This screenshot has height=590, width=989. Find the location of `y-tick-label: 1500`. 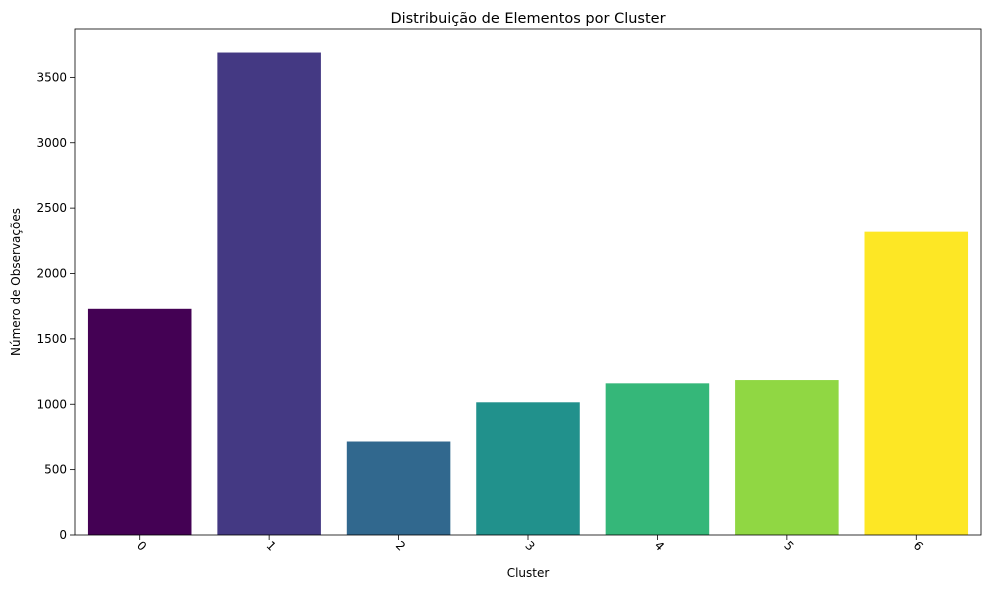

y-tick-label: 1500 is located at coordinates (51, 339).